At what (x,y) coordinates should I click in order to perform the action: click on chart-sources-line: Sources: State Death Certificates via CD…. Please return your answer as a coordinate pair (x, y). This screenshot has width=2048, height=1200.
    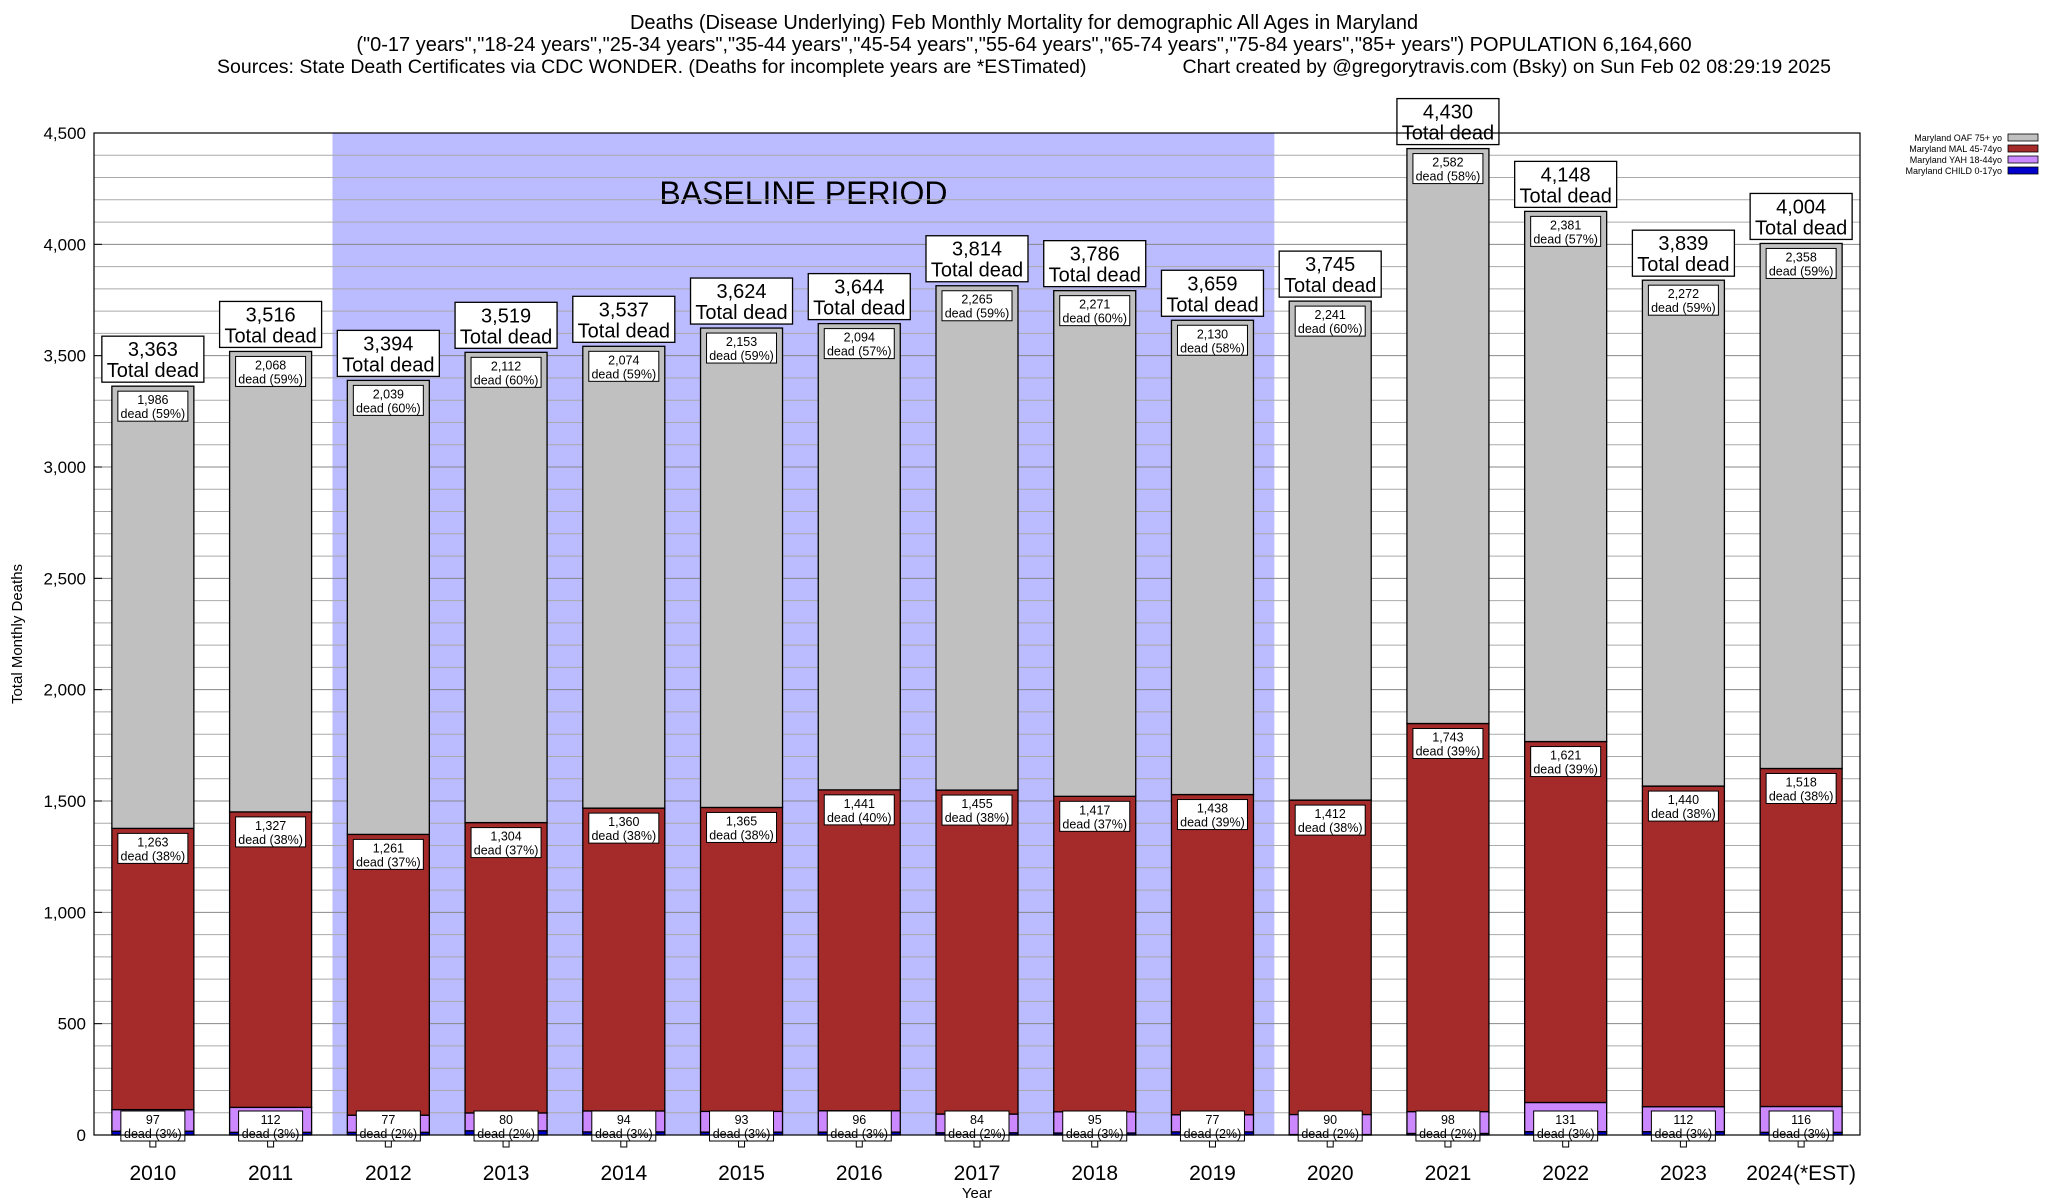
    Looking at the image, I should click on (1024, 67).